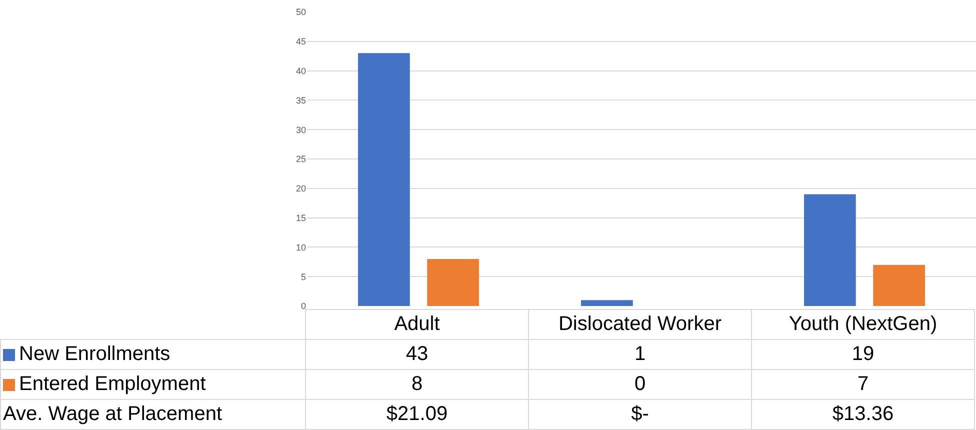 This screenshot has width=976, height=430. What do you see at coordinates (301, 159) in the screenshot?
I see `y-tick-label: 25` at bounding box center [301, 159].